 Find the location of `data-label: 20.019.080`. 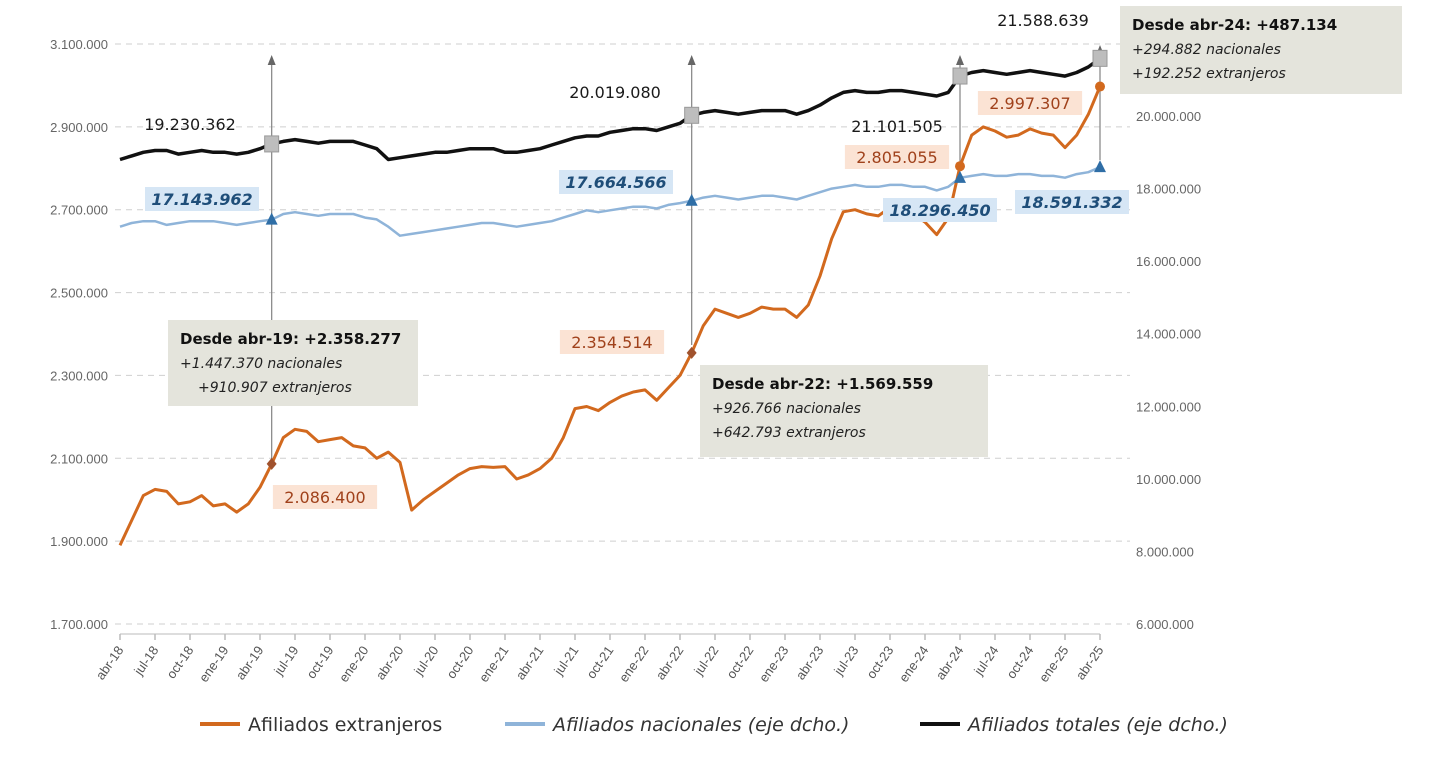

data-label: 20.019.080 is located at coordinates (615, 92).